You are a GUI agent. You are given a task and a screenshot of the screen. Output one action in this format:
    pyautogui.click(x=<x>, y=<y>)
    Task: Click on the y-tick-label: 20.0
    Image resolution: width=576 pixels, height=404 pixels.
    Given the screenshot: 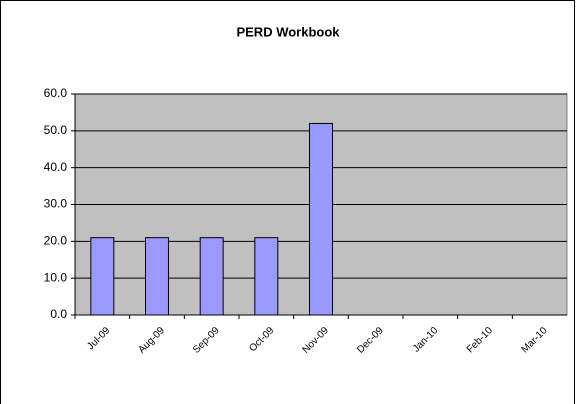 What is the action you would take?
    pyautogui.click(x=56, y=241)
    